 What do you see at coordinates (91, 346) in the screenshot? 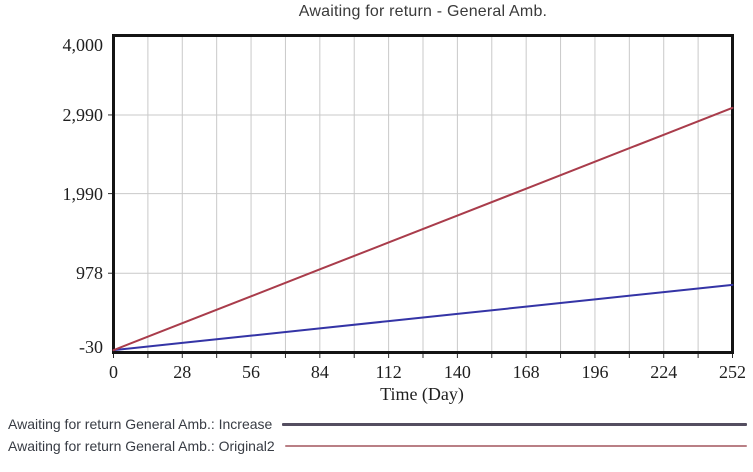
I see `y-tick-label: -30` at bounding box center [91, 346].